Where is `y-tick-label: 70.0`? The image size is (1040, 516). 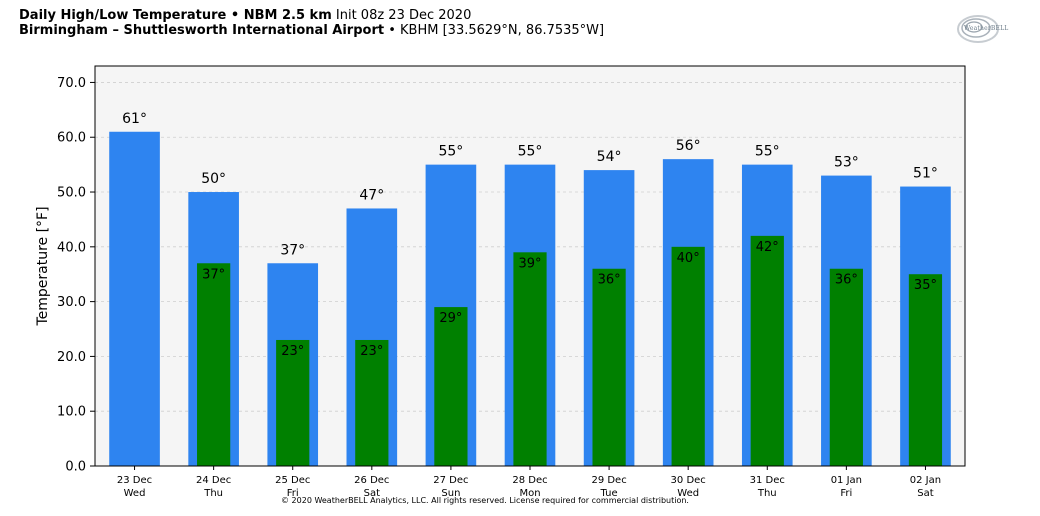
y-tick-label: 70.0 is located at coordinates (71, 83).